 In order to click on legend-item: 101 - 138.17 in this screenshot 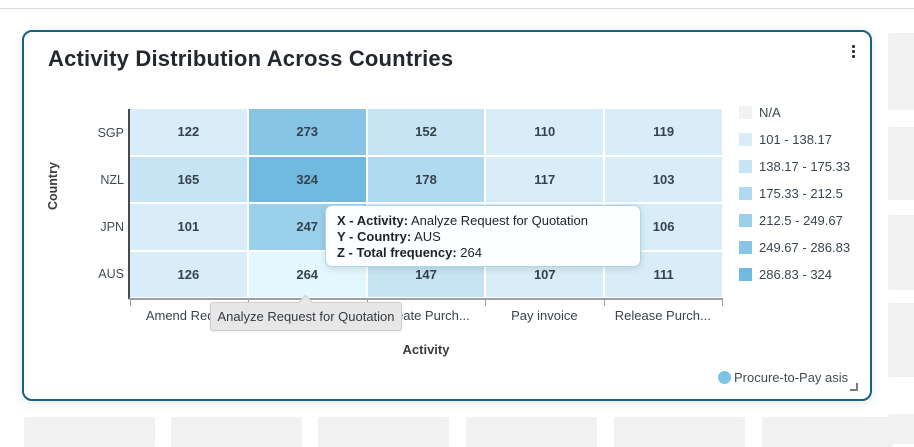, I will do `click(785, 139)`.